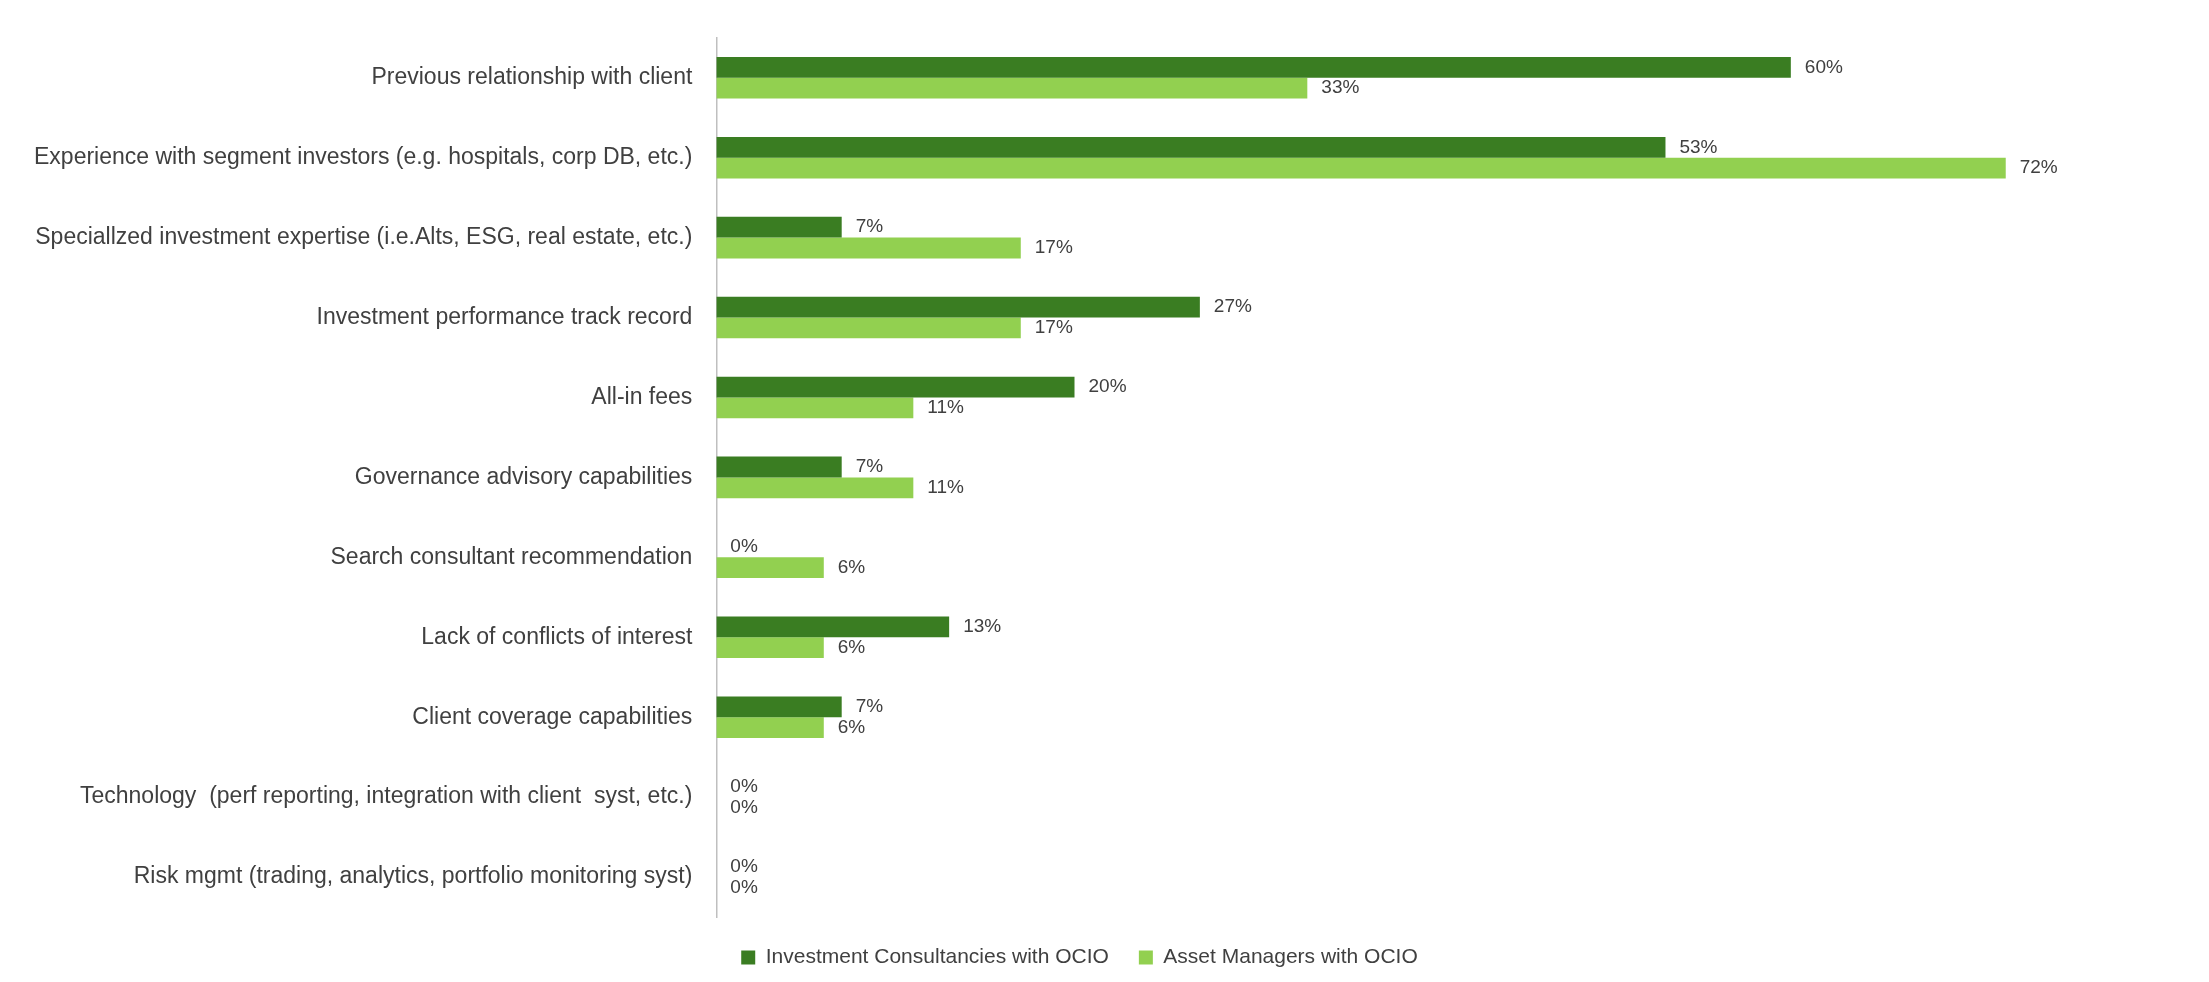 This screenshot has width=2209, height=982. What do you see at coordinates (1290, 956) in the screenshot?
I see `legend-label: Asset Managers with OCIO` at bounding box center [1290, 956].